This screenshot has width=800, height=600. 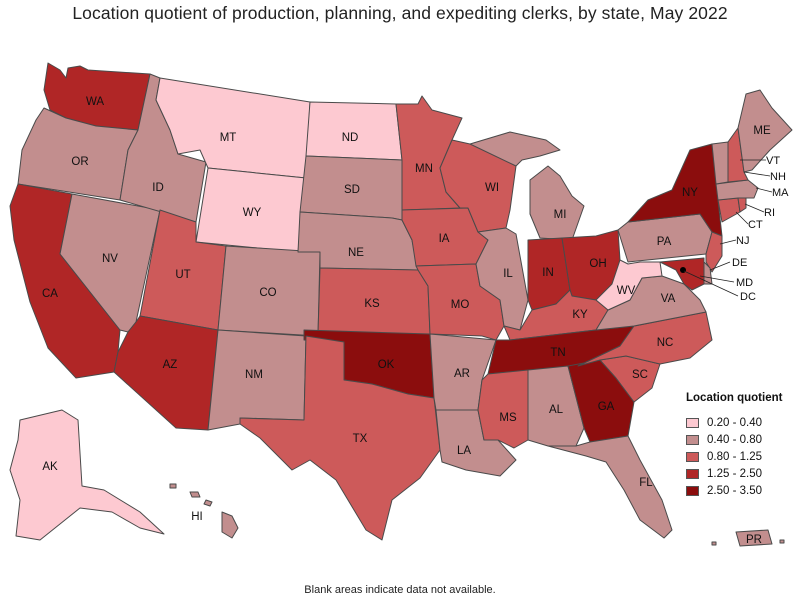 I want to click on label-va: VA, so click(x=668, y=299).